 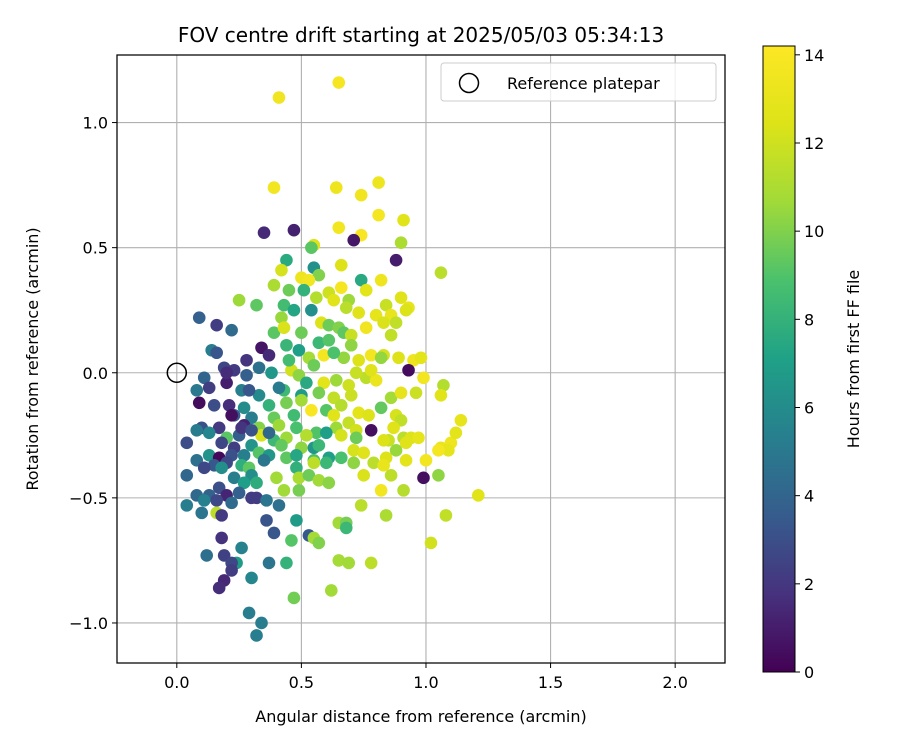 I want to click on colorbar-tick-label: 12, so click(x=814, y=143).